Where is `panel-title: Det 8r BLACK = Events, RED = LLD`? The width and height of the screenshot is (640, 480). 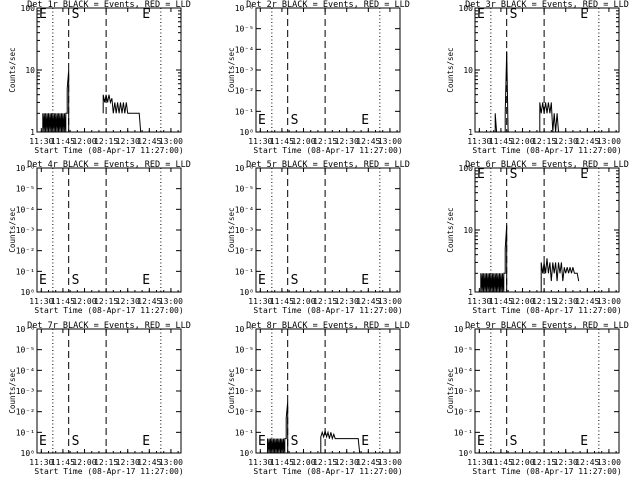
panel-title: Det 8r BLACK = Events, RED = LLD is located at coordinates (328, 326).